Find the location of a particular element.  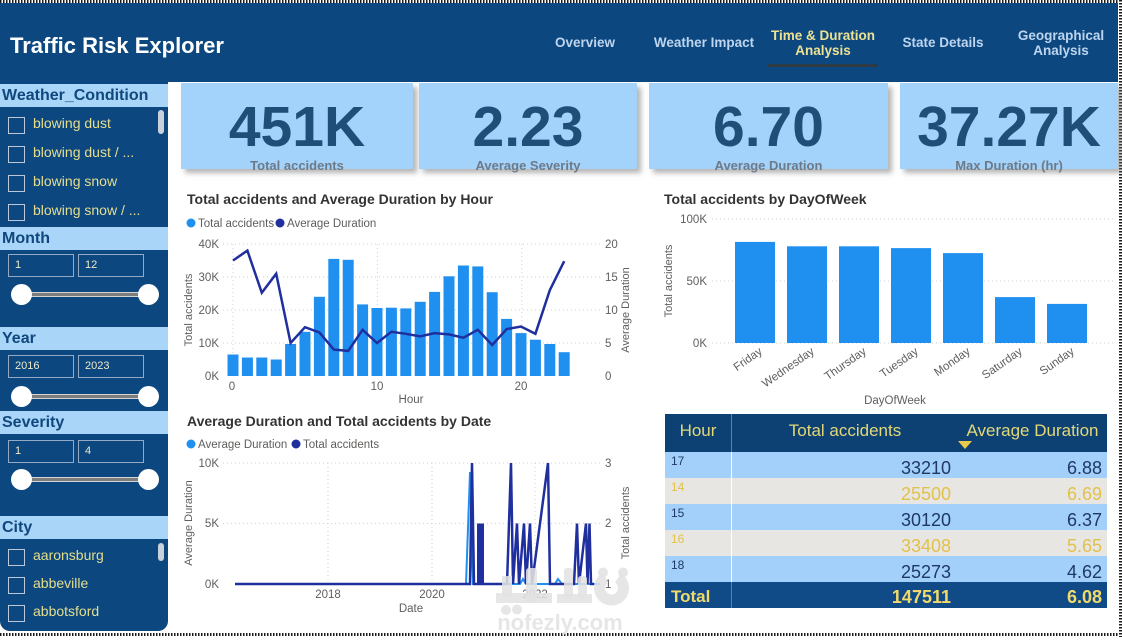

svg-text: nofezly.com is located at coordinates (560, 622).